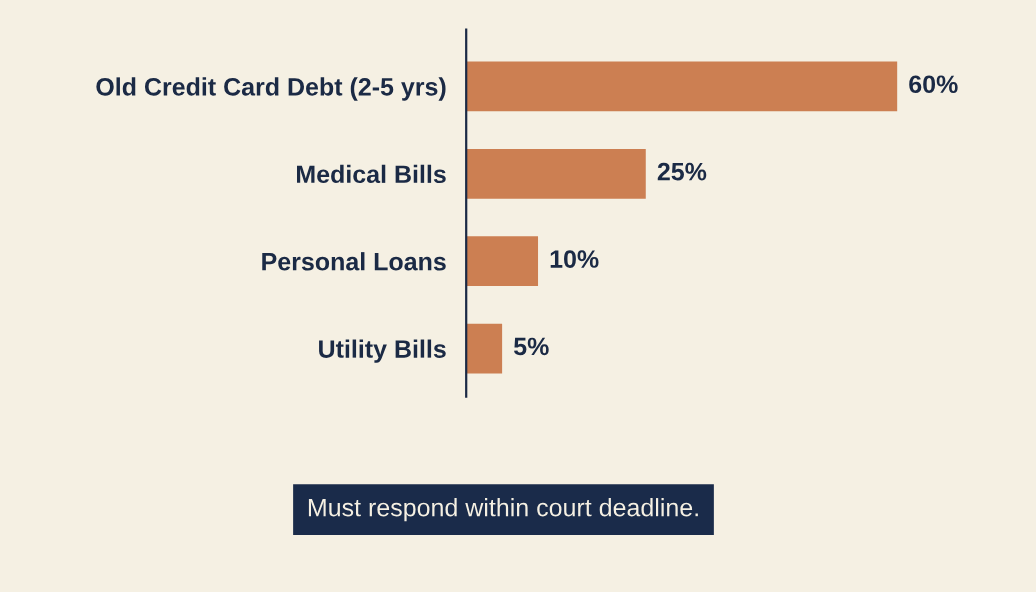 This screenshot has width=1036, height=592. Describe the element at coordinates (933, 84) in the screenshot. I see `data-label: 60%` at that location.